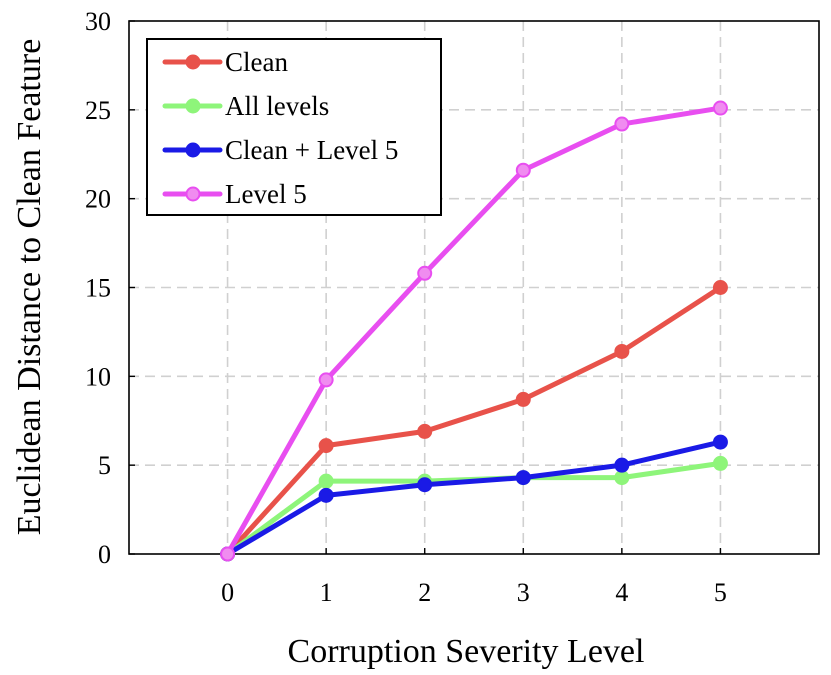 The height and width of the screenshot is (675, 831). What do you see at coordinates (98, 110) in the screenshot?
I see `y-tick-label: 25` at bounding box center [98, 110].